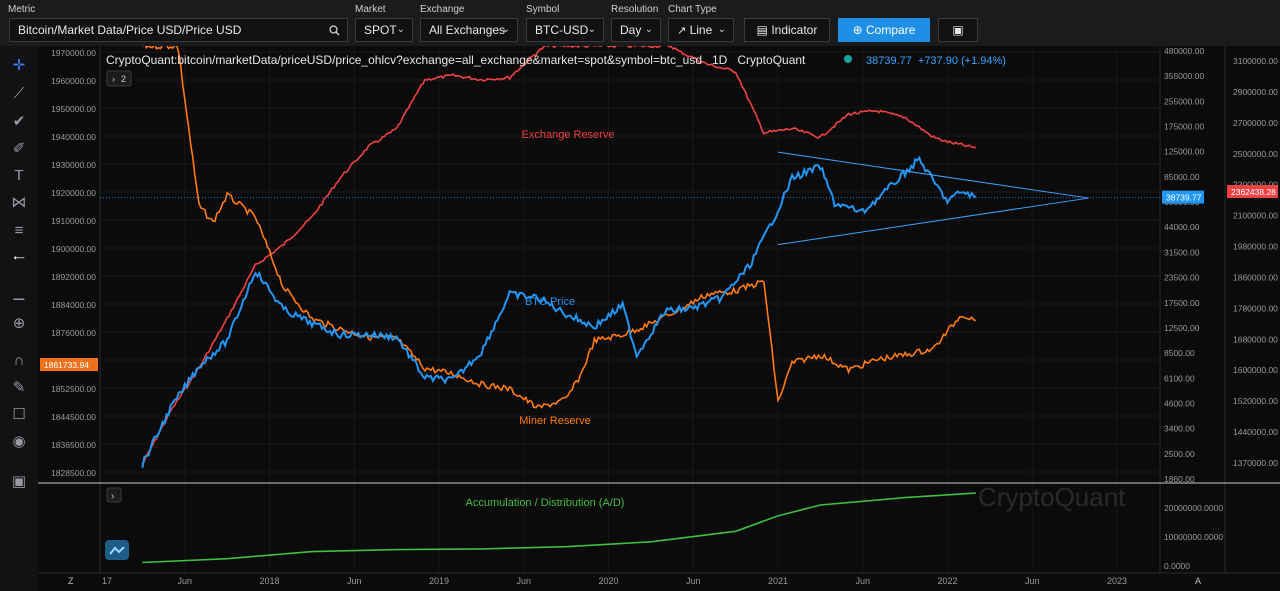 This screenshot has height=591, width=1280. What do you see at coordinates (19, 258) in the screenshot?
I see `back-arrow-icon: 🠀` at bounding box center [19, 258].